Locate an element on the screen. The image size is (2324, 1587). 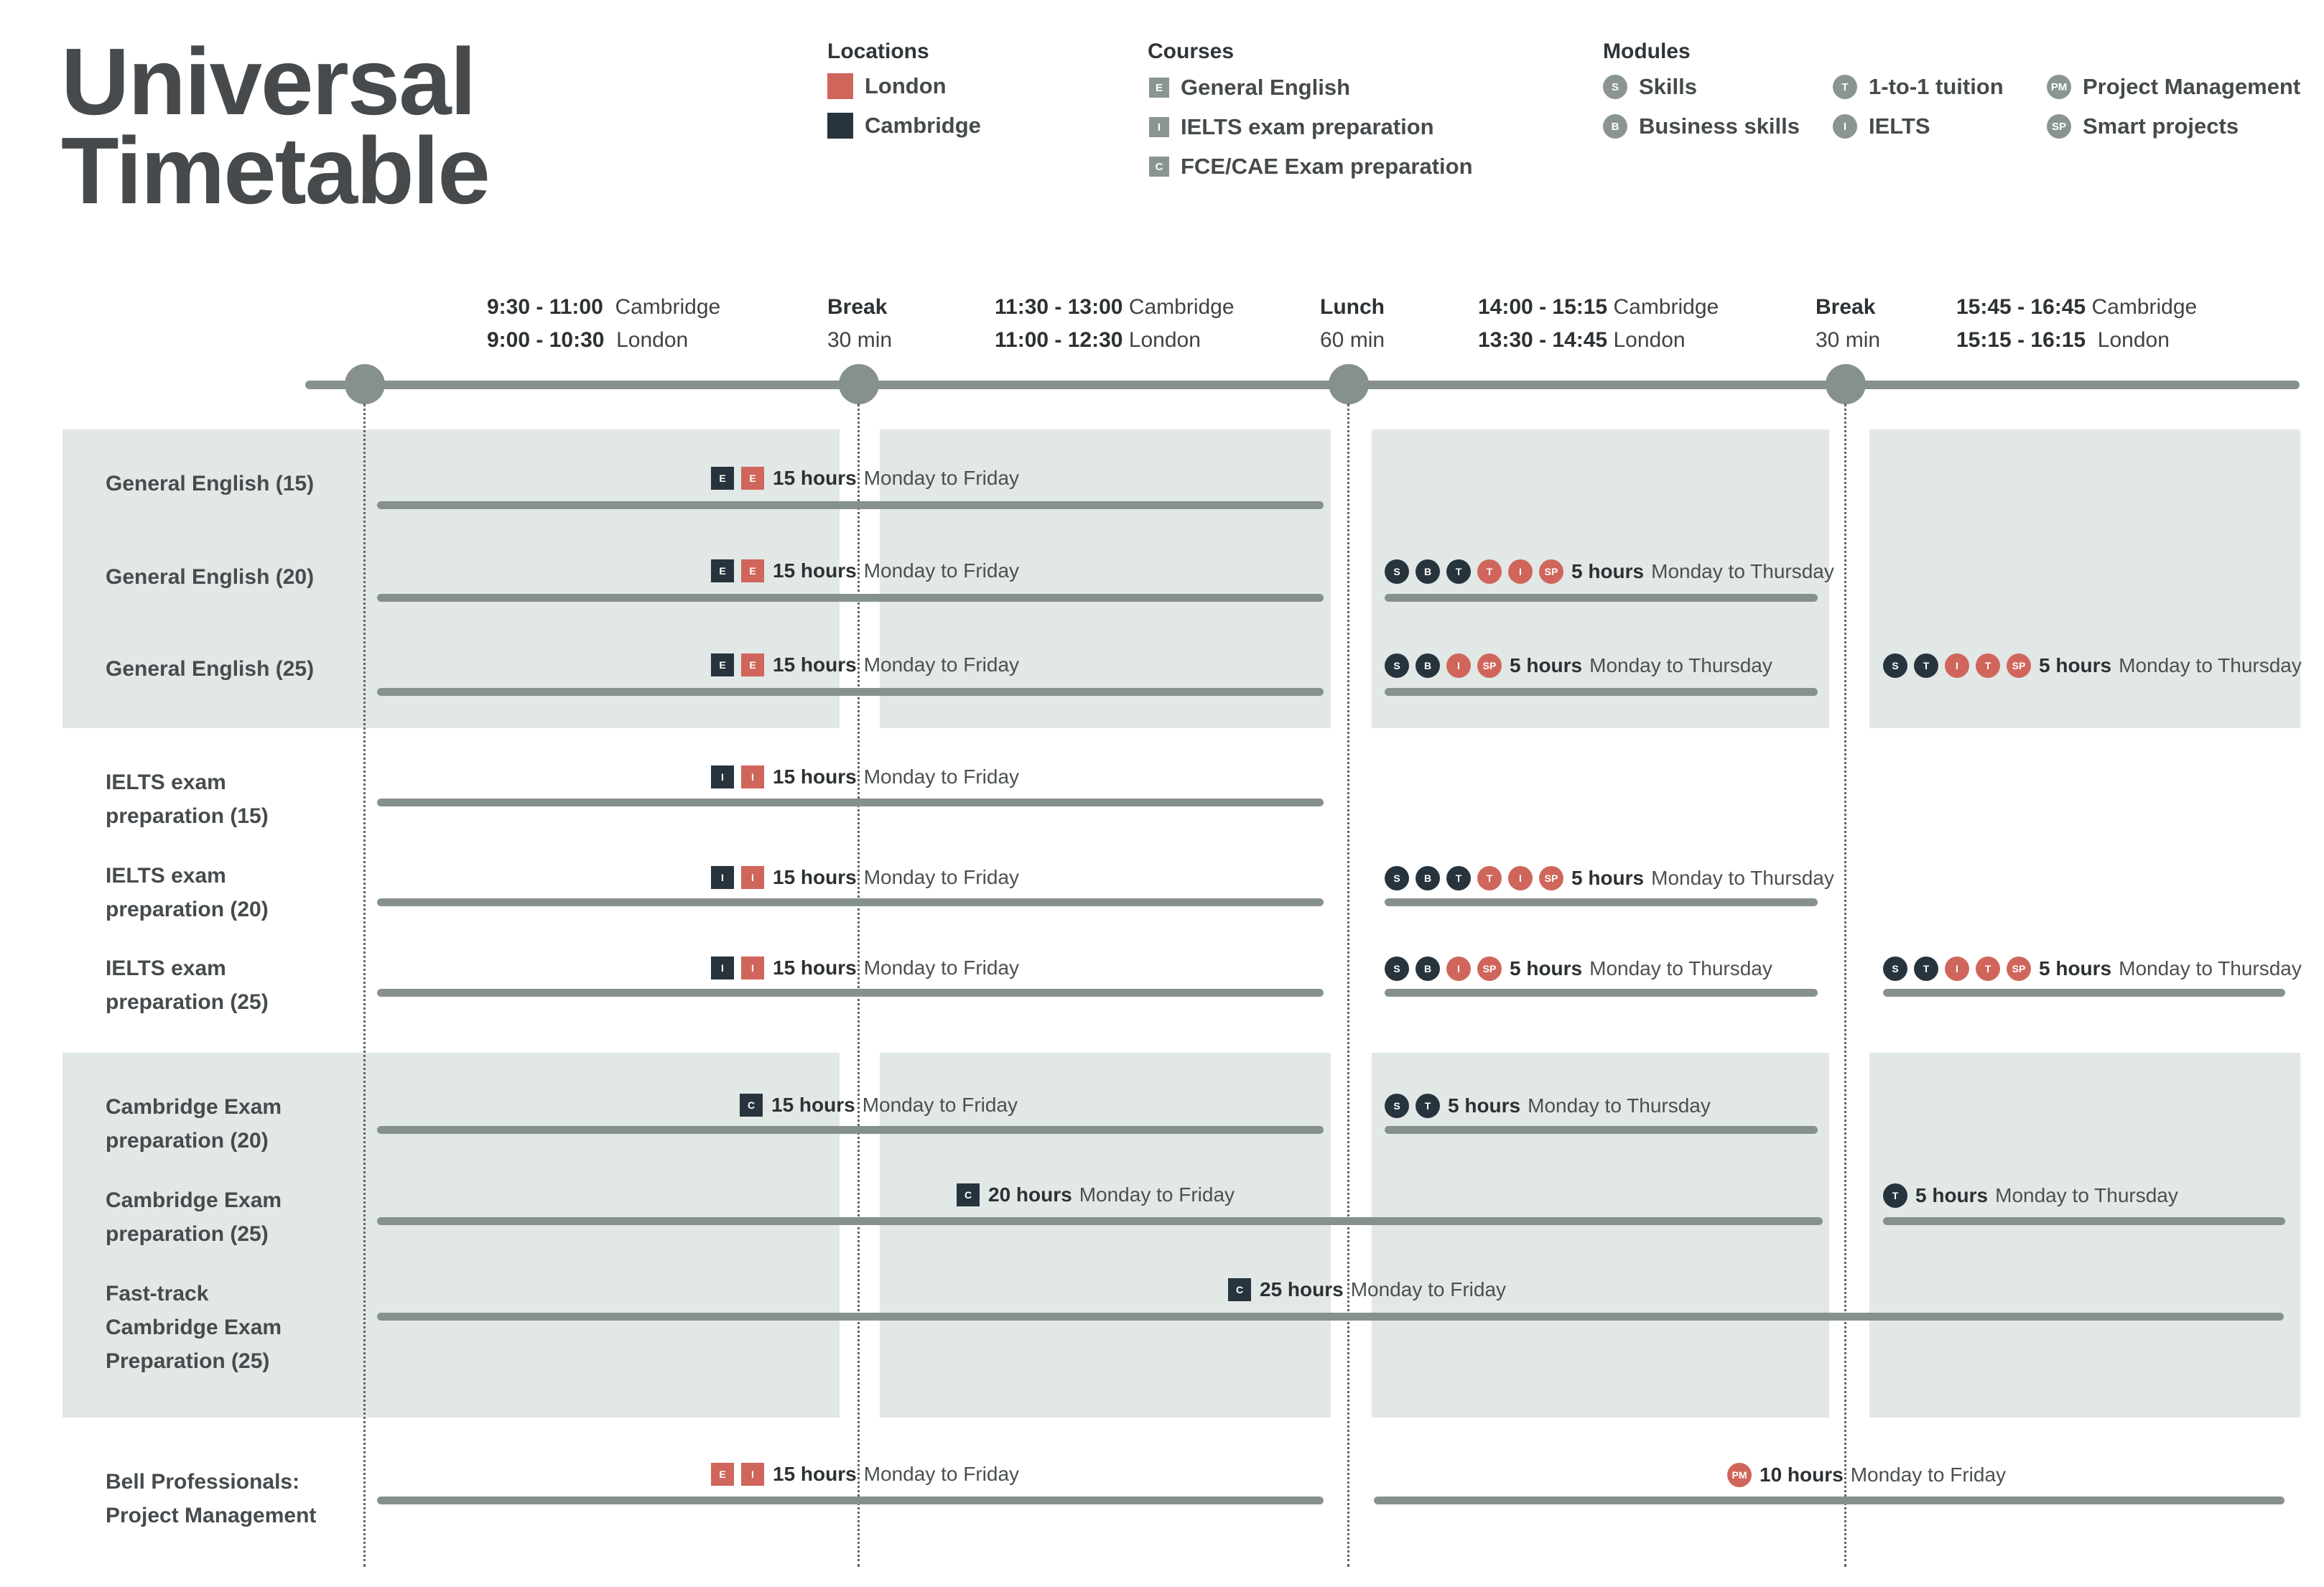
module-pm-icon: PM is located at coordinates (2059, 87).